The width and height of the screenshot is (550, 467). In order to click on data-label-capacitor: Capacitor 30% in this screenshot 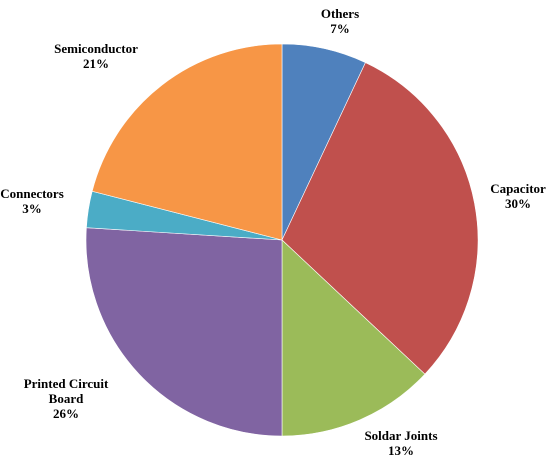, I will do `click(518, 196)`.